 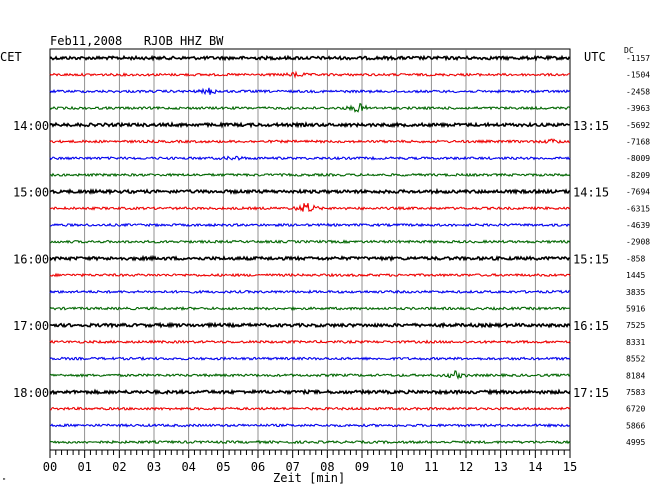 What do you see at coordinates (431, 467) in the screenshot?
I see `x-tick-label: 11` at bounding box center [431, 467].